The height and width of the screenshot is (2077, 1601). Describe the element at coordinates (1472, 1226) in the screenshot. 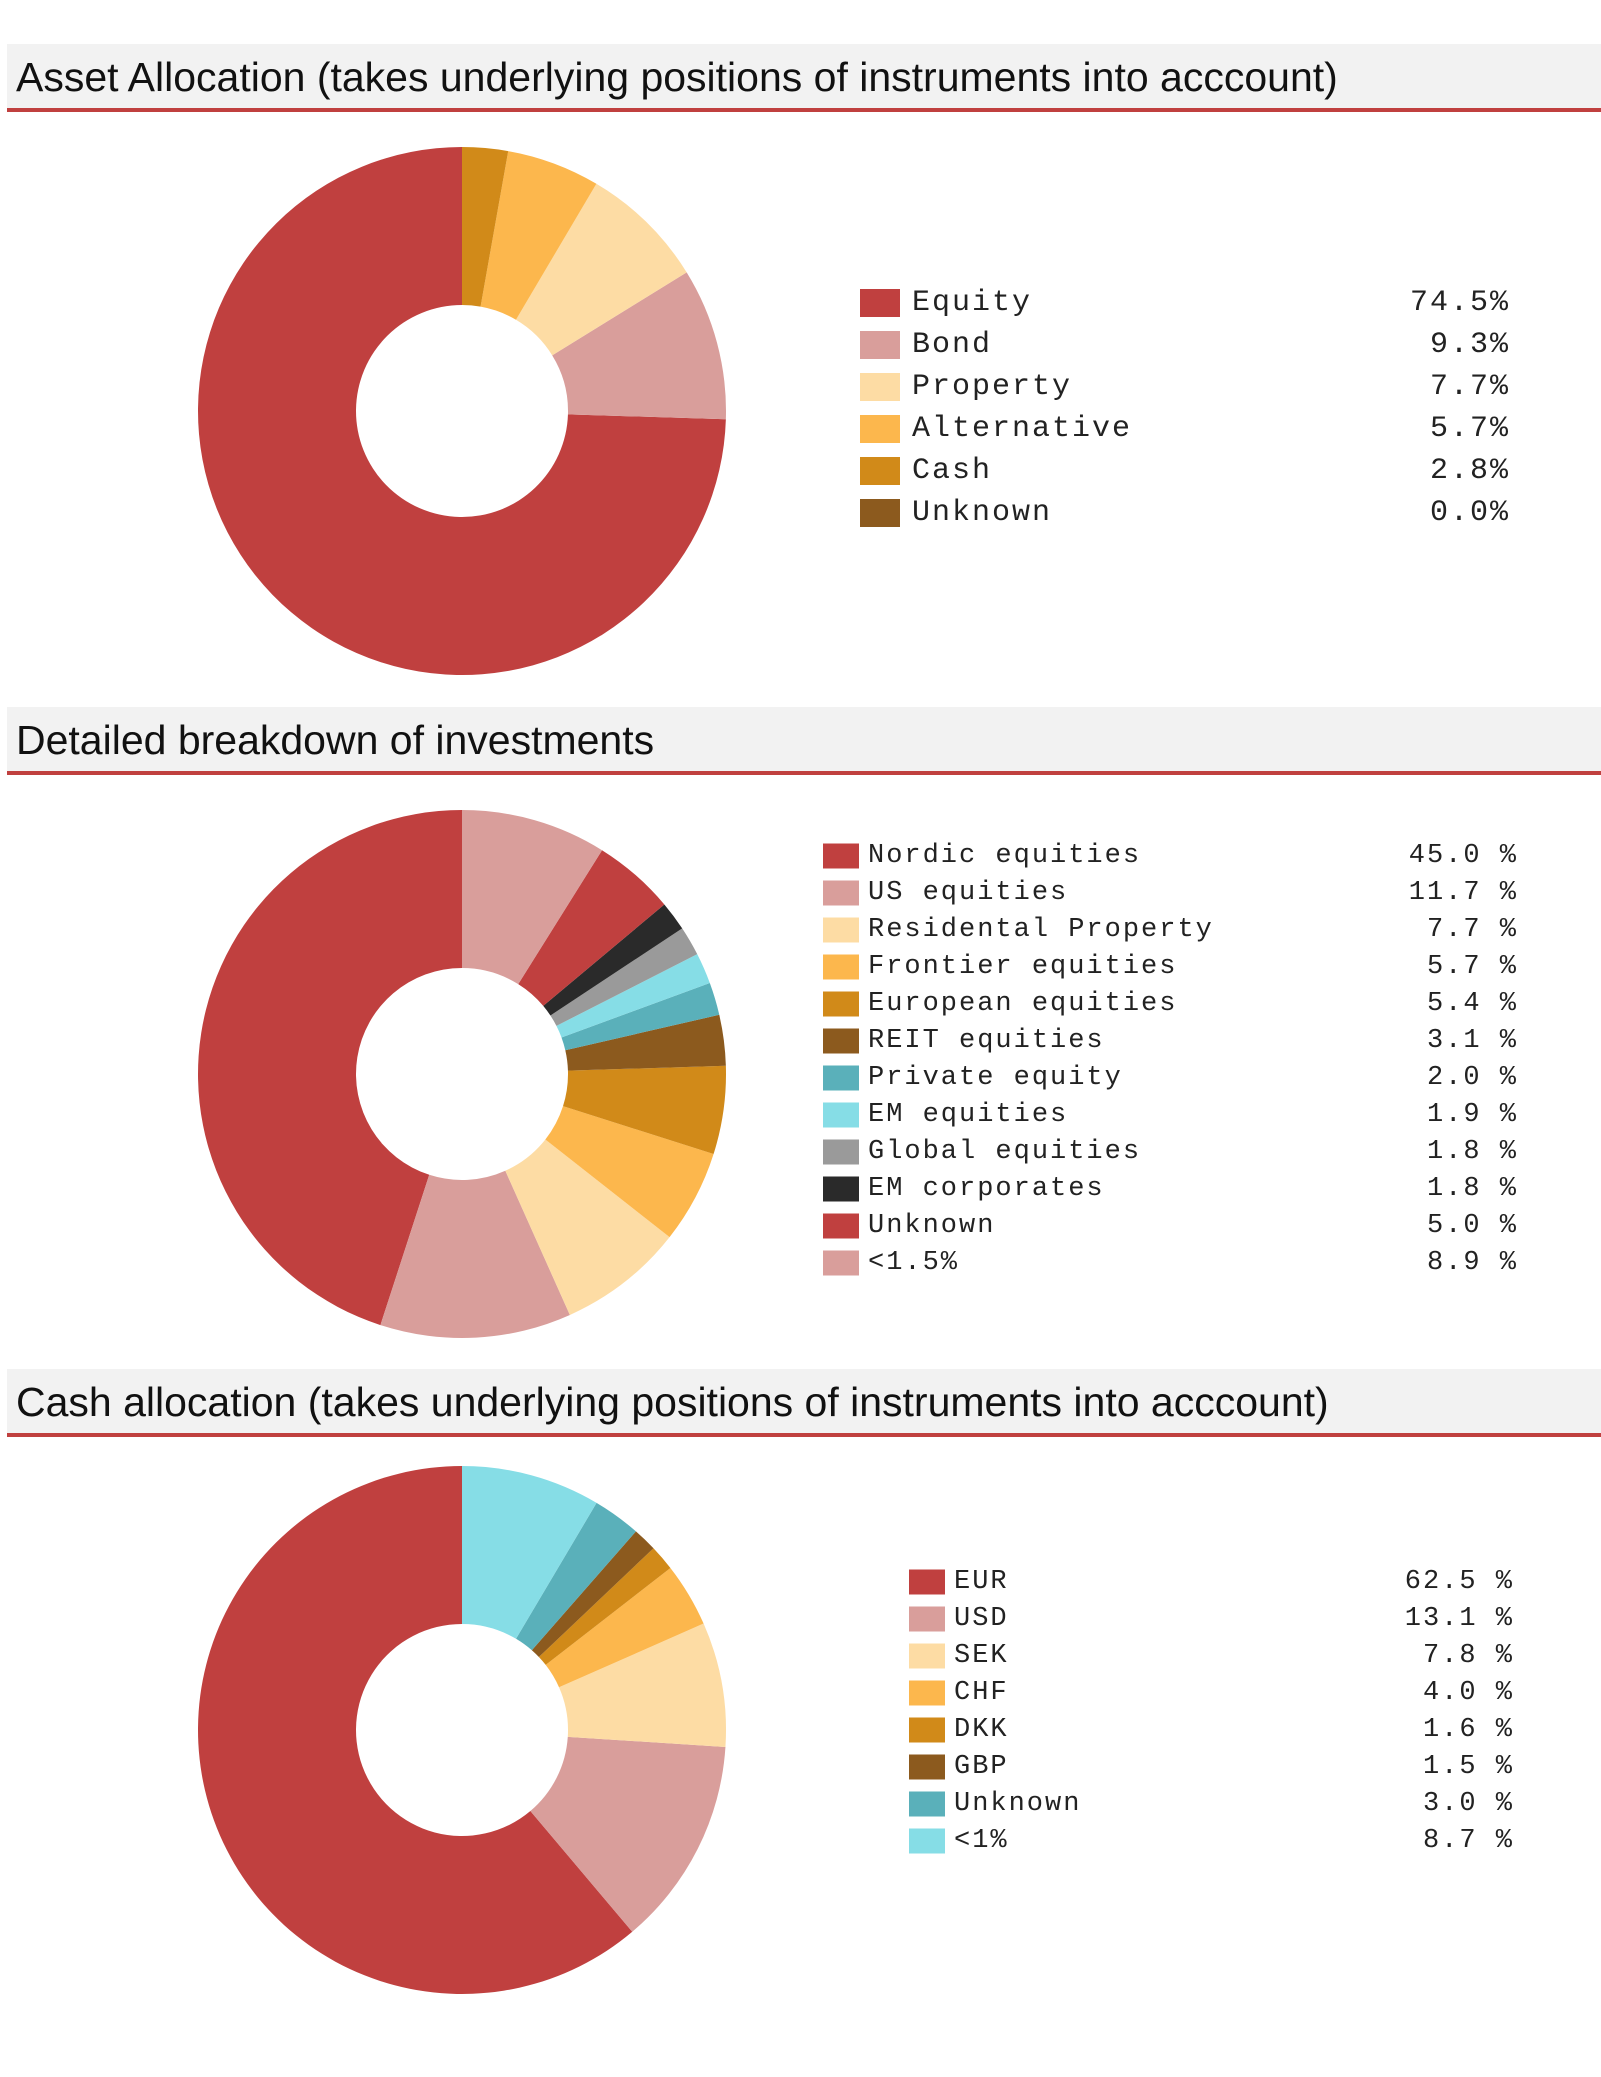

I see `legend-value: 5.0 %` at that location.